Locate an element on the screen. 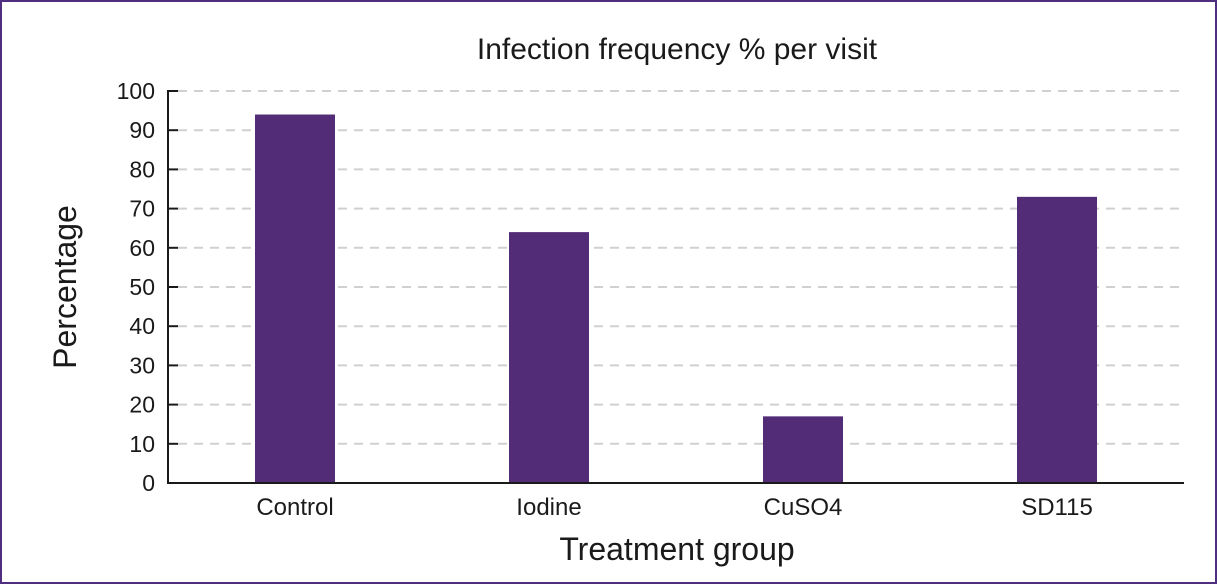  x-tick-layer: Control Iodine CuSO4 SD115 is located at coordinates (674, 507).